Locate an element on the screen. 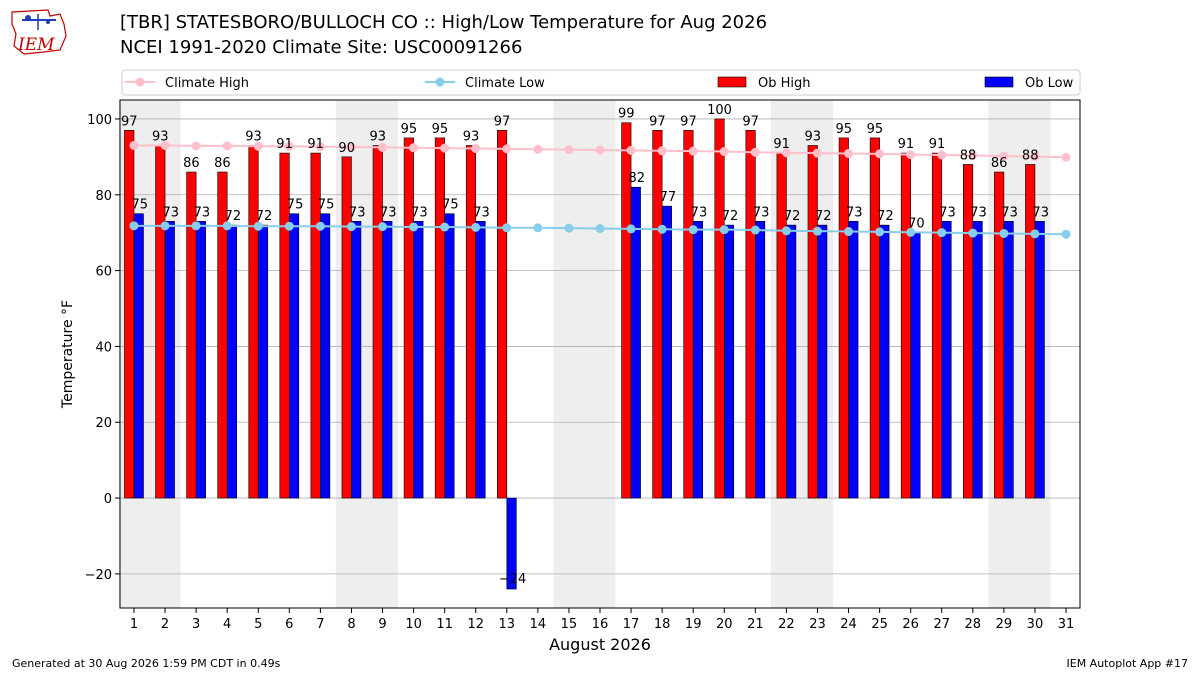 The width and height of the screenshot is (1200, 675). ob-high-label: 86 is located at coordinates (999, 163).